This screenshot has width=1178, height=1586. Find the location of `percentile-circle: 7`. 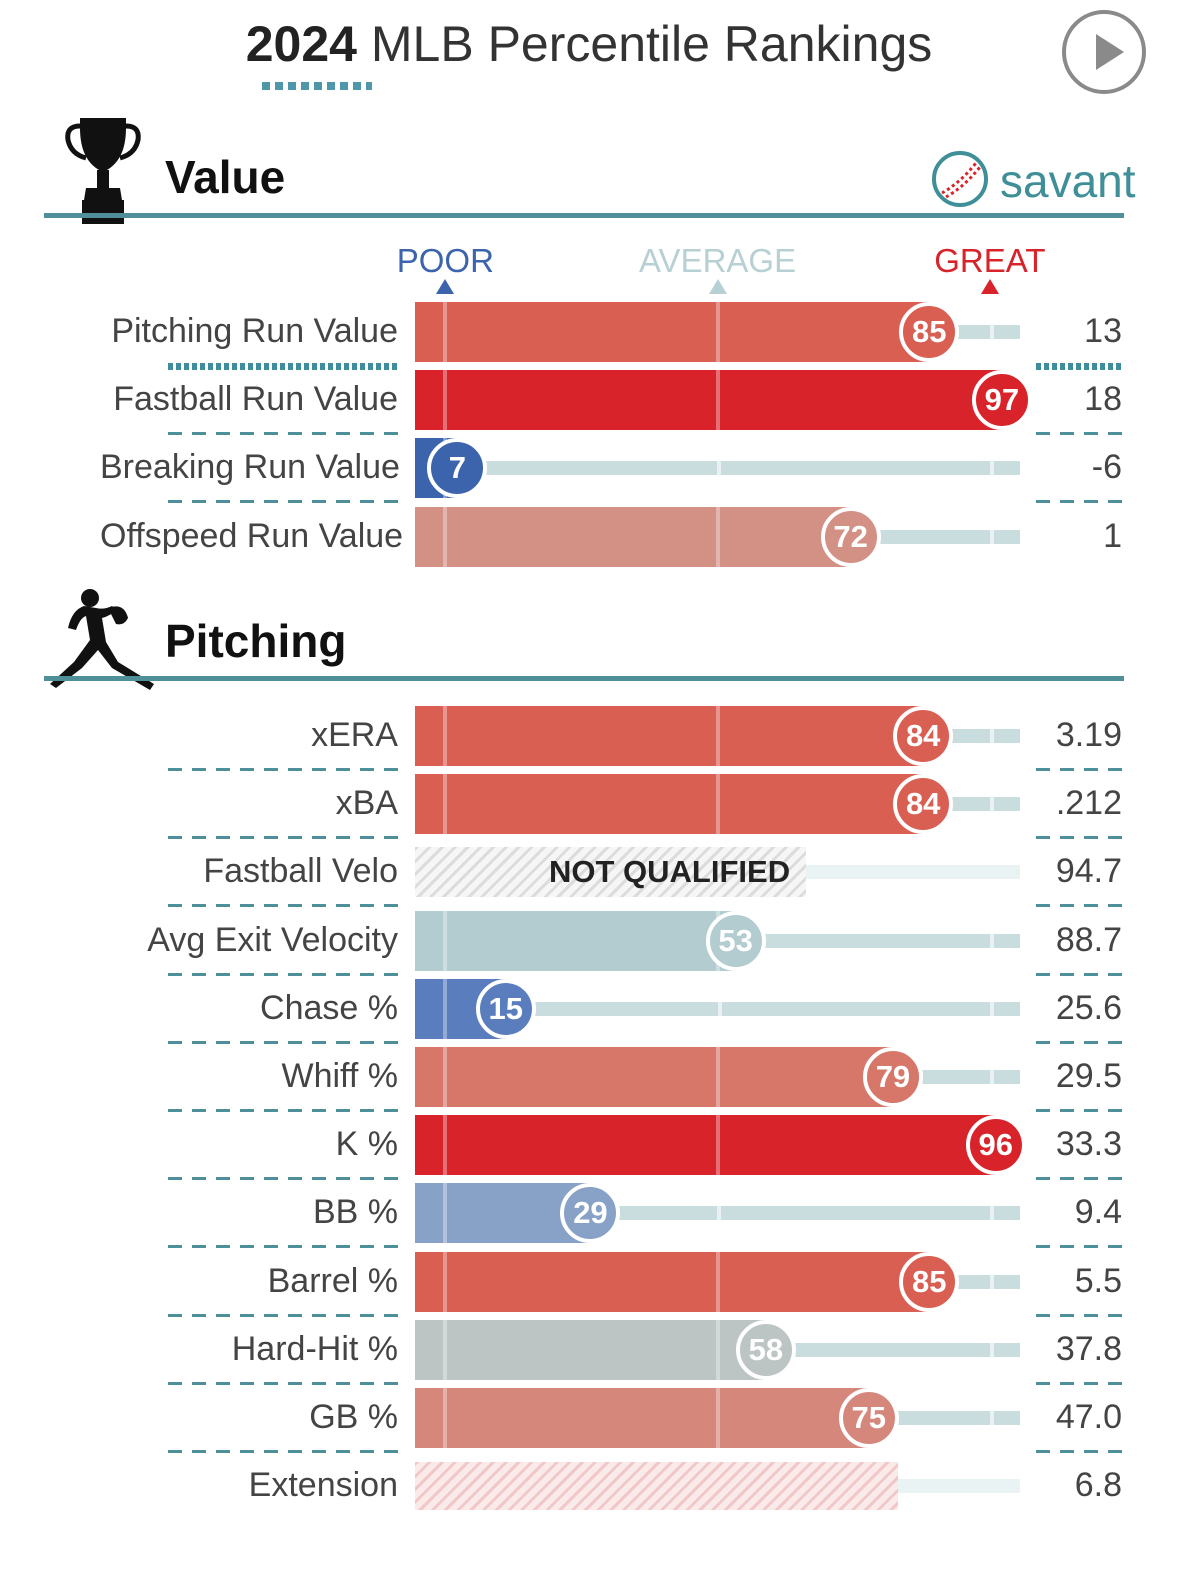

percentile-circle: 7 is located at coordinates (457, 468).